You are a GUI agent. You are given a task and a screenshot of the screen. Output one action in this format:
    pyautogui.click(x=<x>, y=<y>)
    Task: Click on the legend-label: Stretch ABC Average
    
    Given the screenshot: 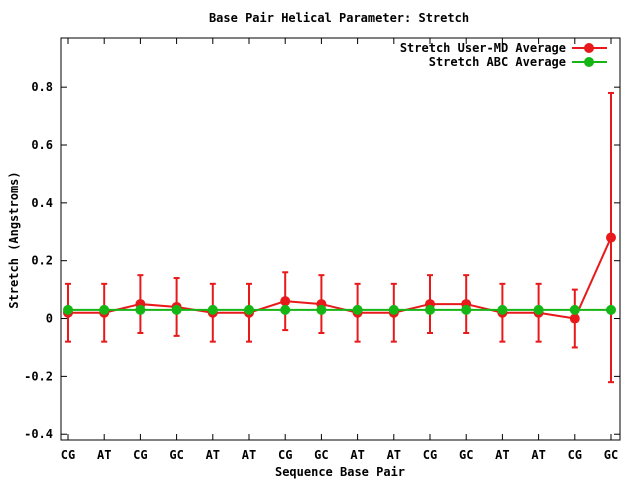 What is the action you would take?
    pyautogui.click(x=497, y=62)
    